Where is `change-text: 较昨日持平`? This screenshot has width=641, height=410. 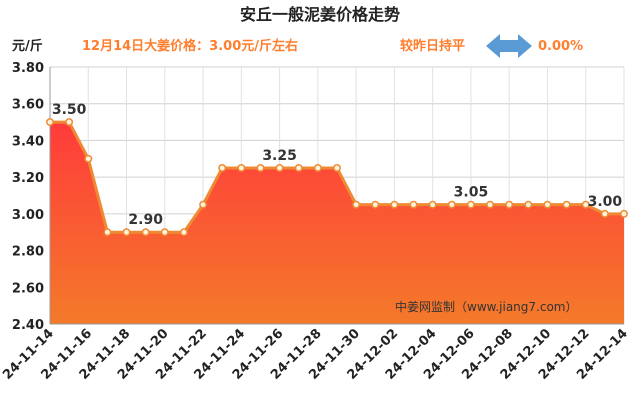 change-text: 较昨日持平 is located at coordinates (432, 46).